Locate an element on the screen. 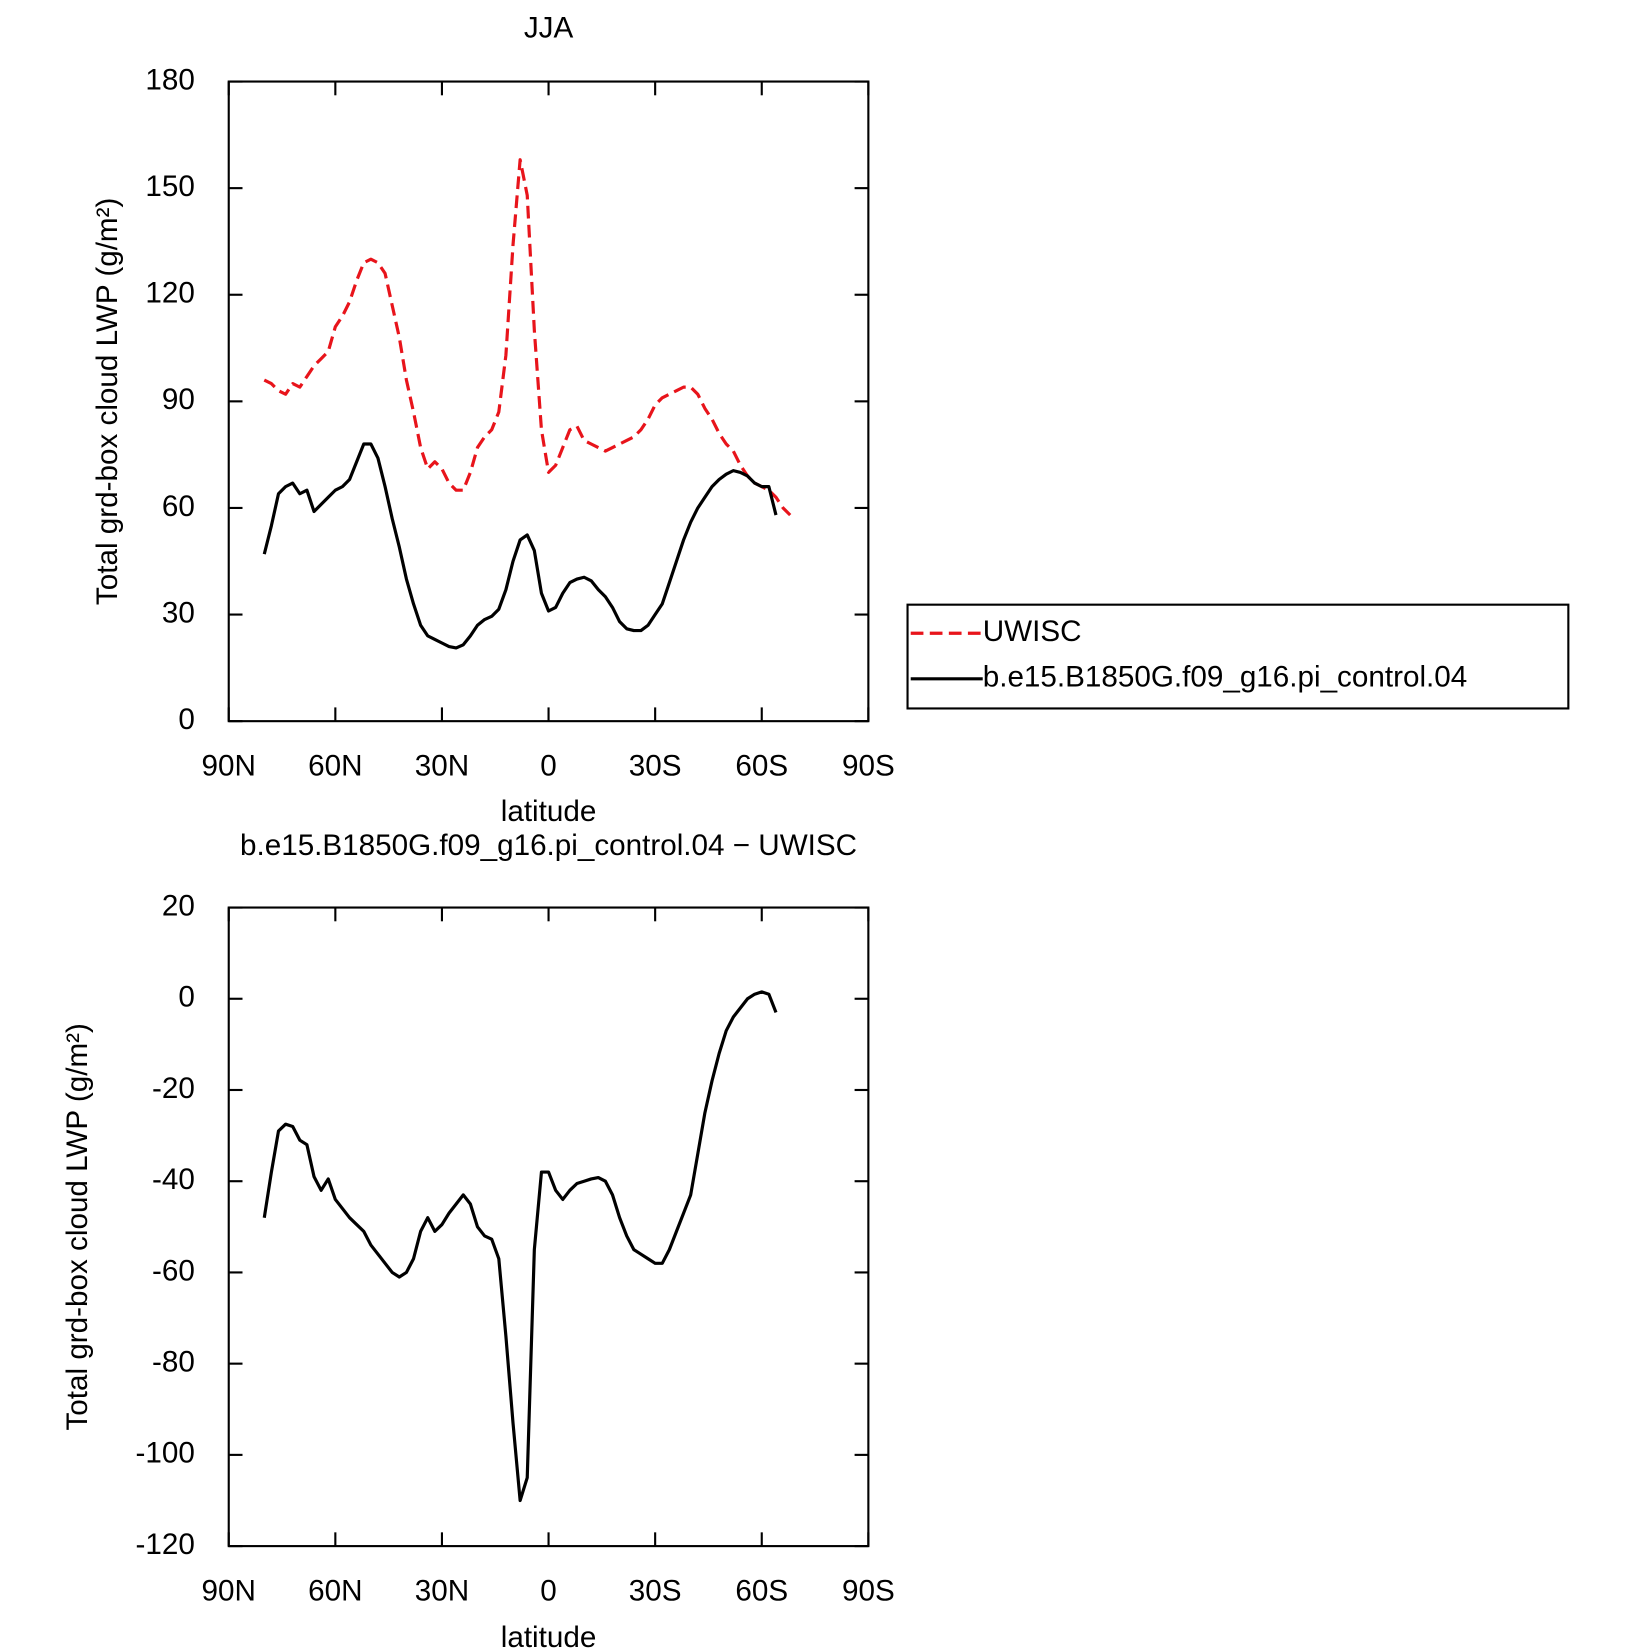 The width and height of the screenshot is (1652, 1652). y-tick-label: -80 is located at coordinates (173, 1361).